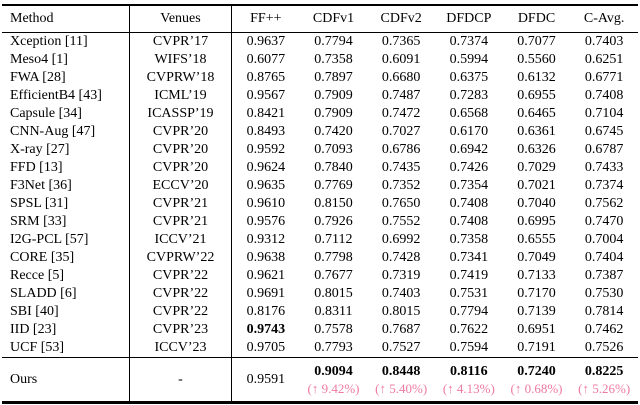 Image resolution: width=640 pixels, height=405 pixels. I want to click on value-cell: 0.8176, so click(266, 311).